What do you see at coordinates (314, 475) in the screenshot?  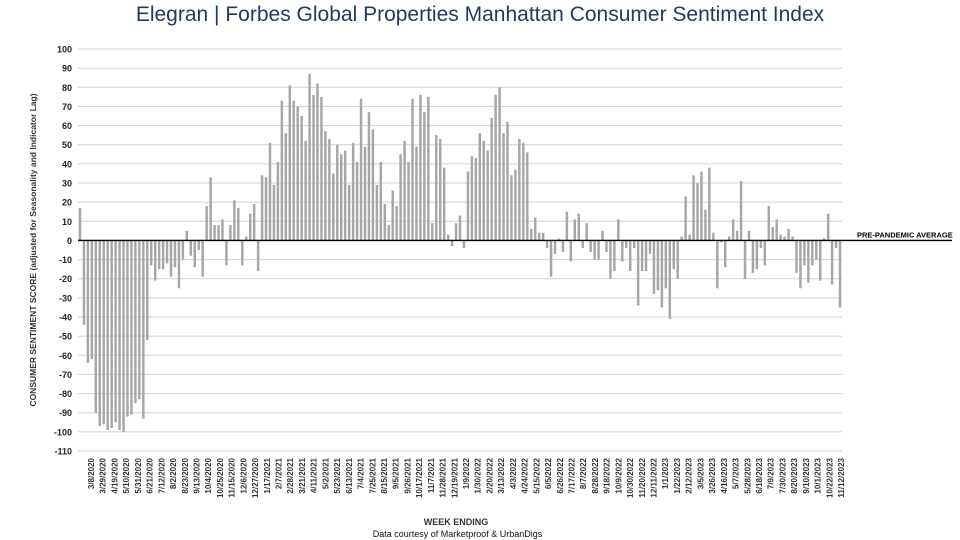 I see `x-tick-label: 4/11/2021` at bounding box center [314, 475].